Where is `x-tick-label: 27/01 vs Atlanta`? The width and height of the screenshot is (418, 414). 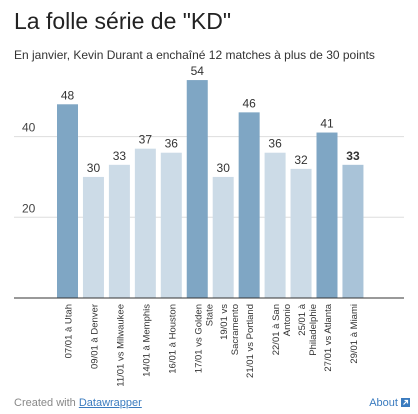
x-tick-label: 27/01 vs Atlanta is located at coordinates (328, 337).